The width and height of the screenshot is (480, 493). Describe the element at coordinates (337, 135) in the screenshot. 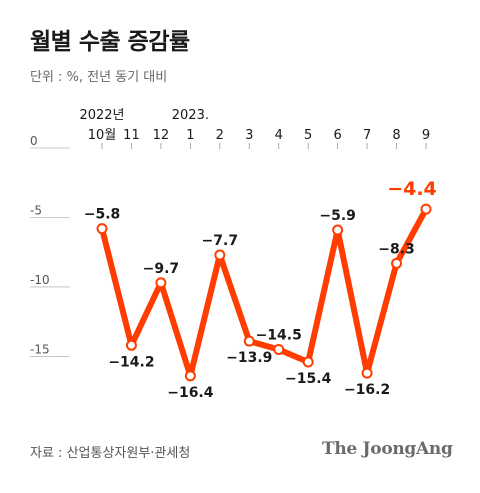

I see `x-tick-label: 6` at that location.